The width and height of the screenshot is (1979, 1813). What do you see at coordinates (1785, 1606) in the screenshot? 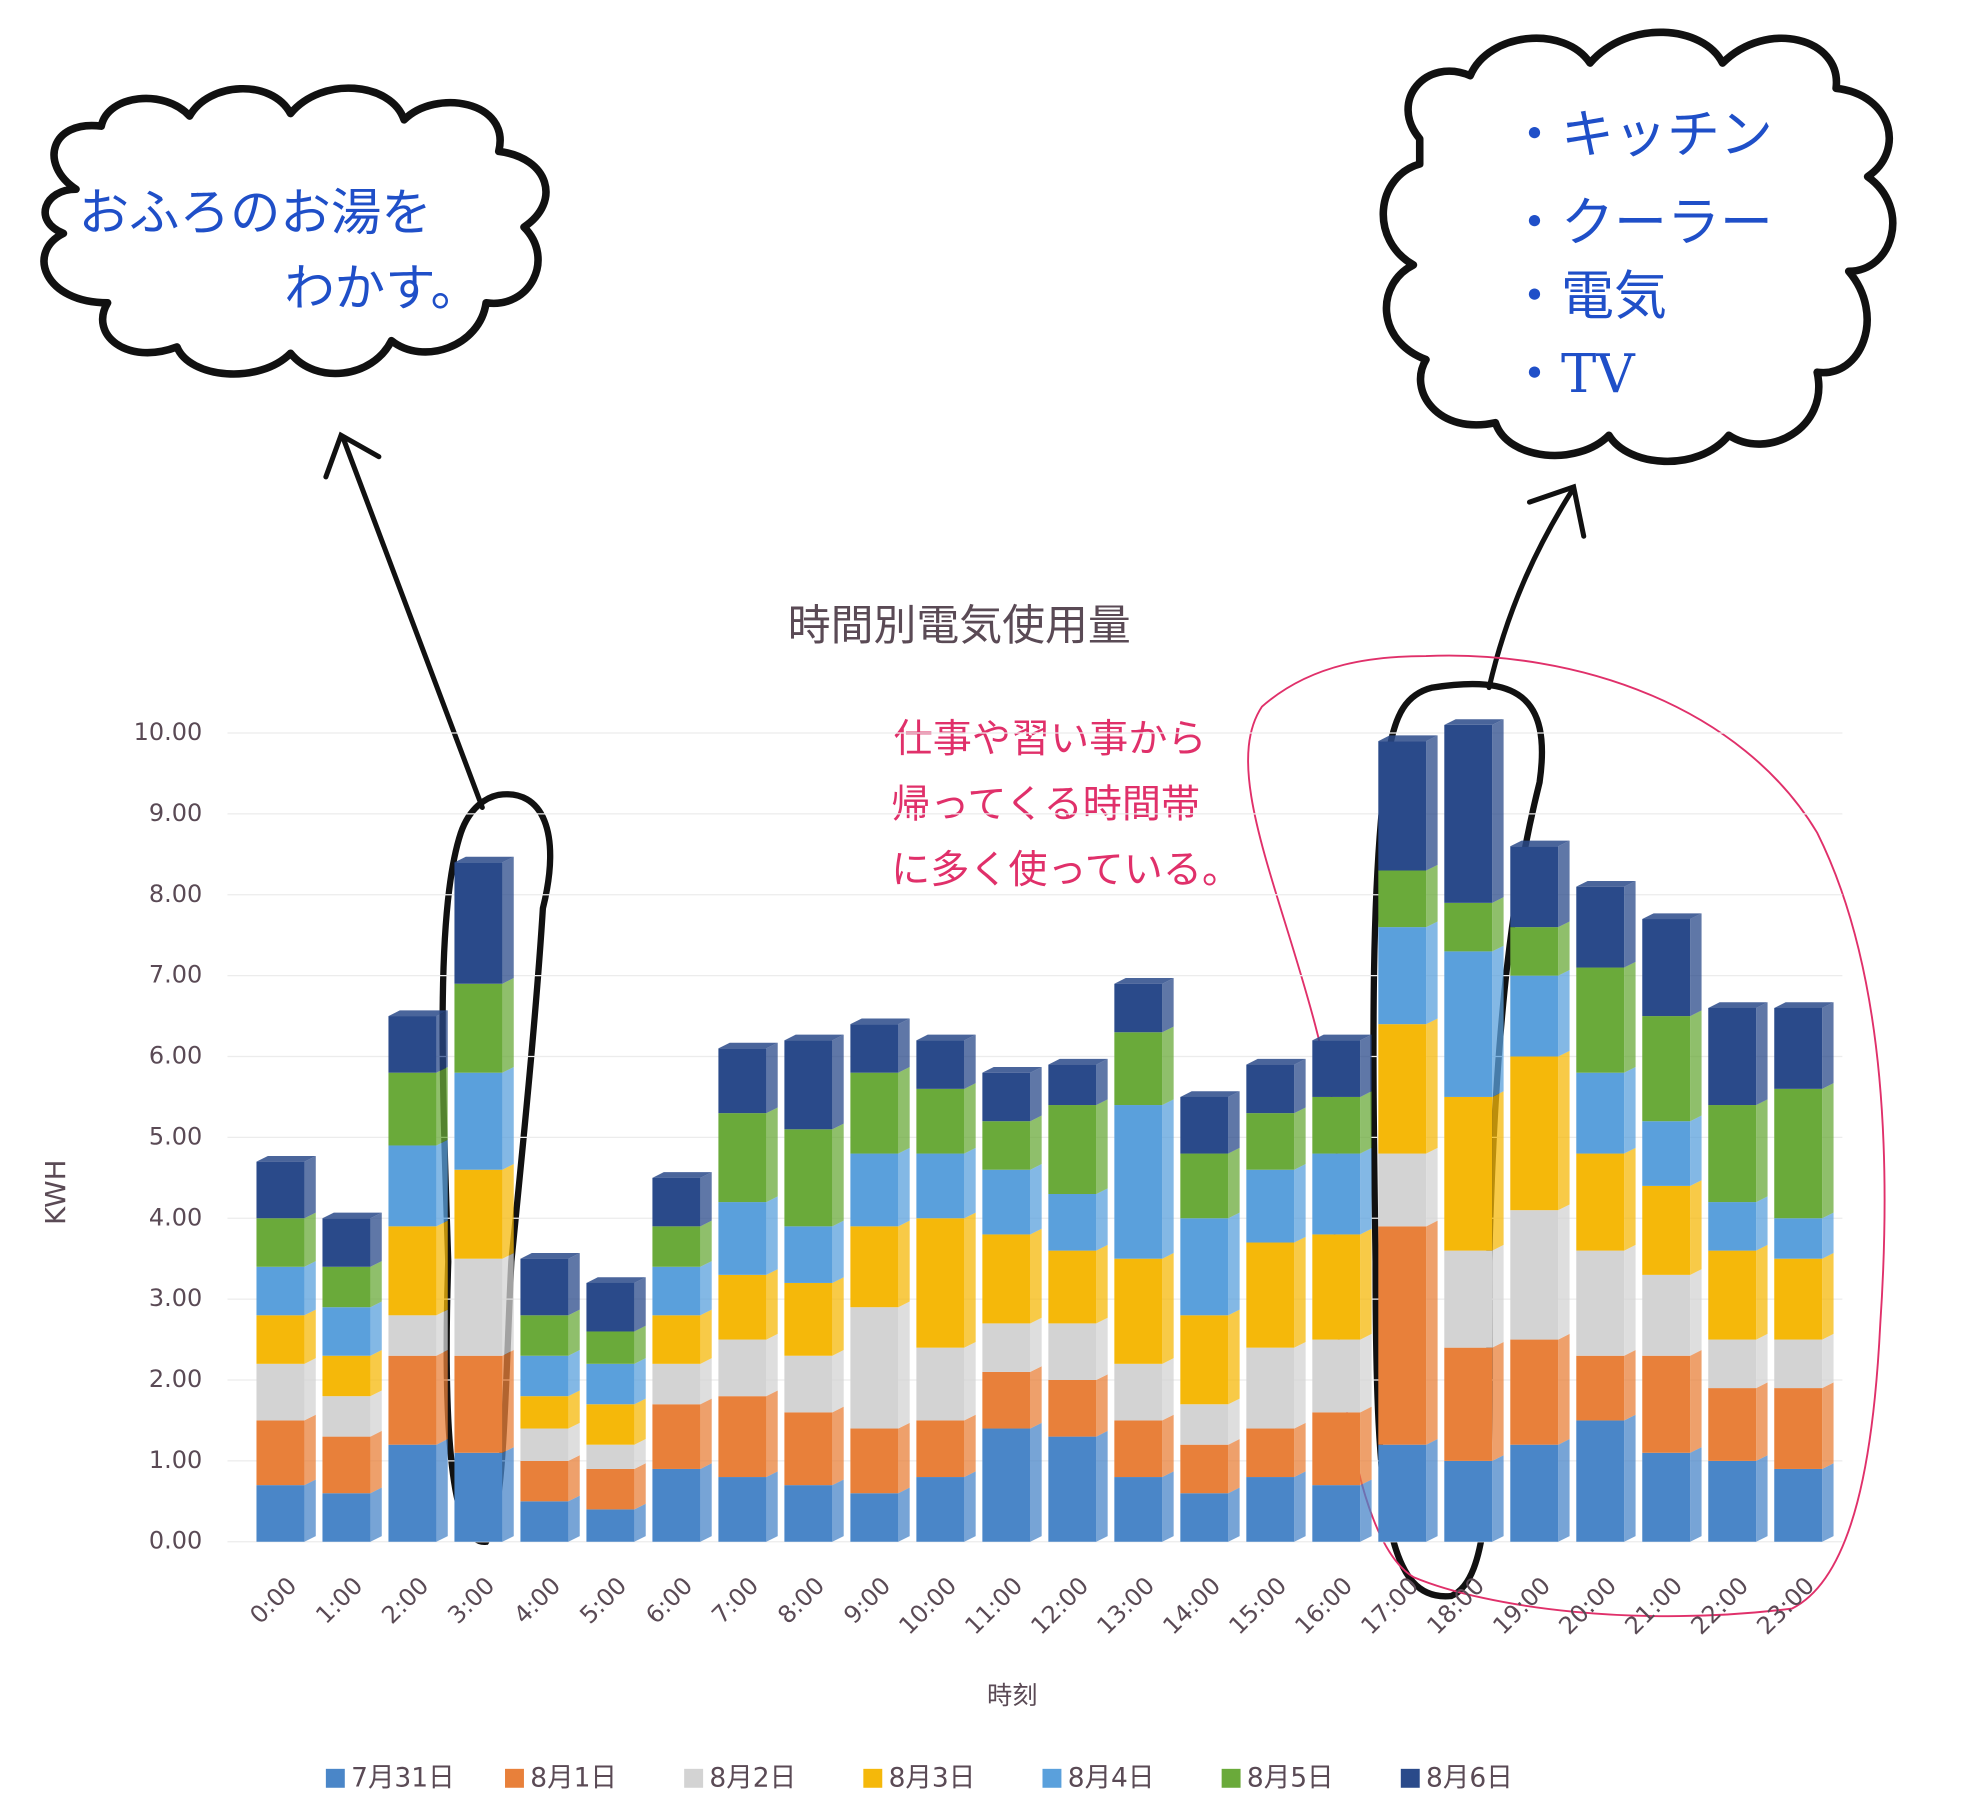
I see `x-tick-label: 23:00` at bounding box center [1785, 1606].